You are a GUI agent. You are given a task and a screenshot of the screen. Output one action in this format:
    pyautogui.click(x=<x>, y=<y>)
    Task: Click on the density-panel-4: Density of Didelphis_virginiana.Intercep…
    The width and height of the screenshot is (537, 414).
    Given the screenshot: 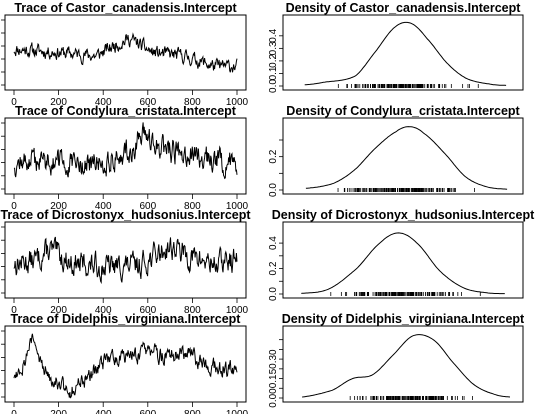 What is the action you would take?
    pyautogui.click(x=396, y=360)
    